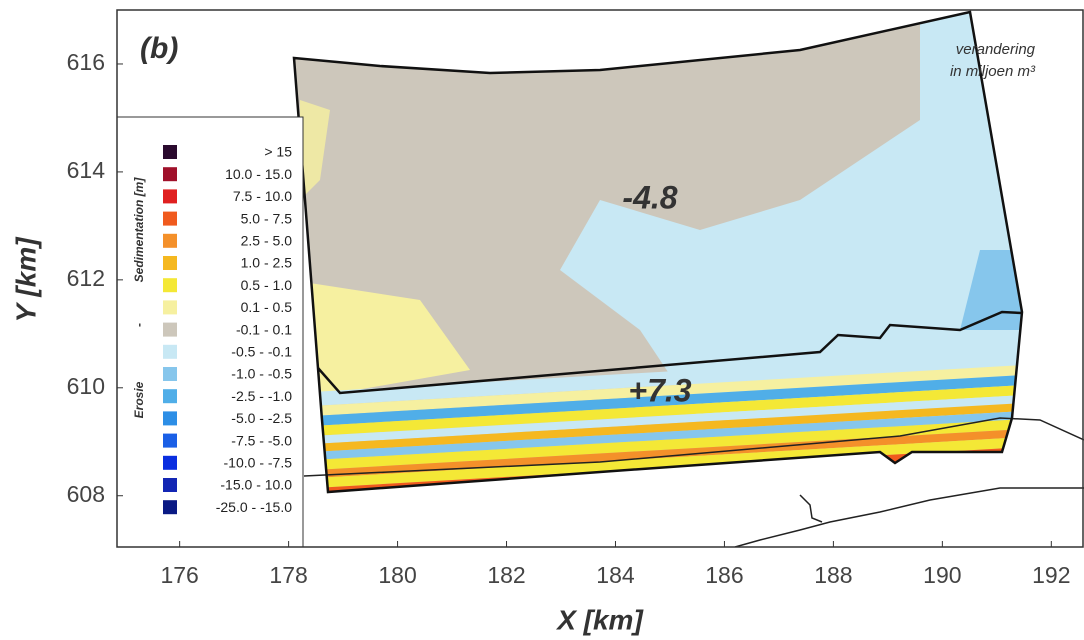 This screenshot has width=1084, height=640. What do you see at coordinates (397, 575) in the screenshot?
I see `x-tick-label: 180` at bounding box center [397, 575].